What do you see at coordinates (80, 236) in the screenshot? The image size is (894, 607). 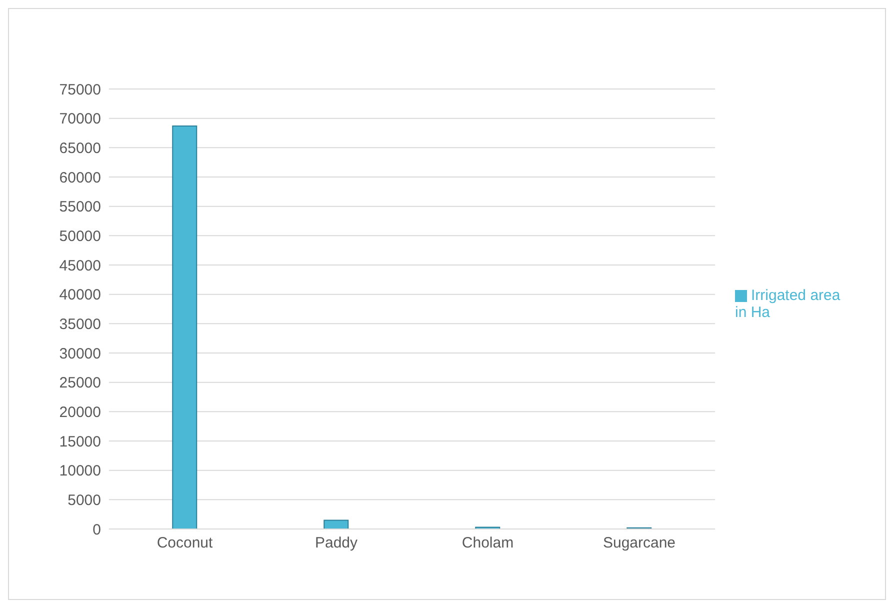 I see `y-tick-label: 50000` at bounding box center [80, 236].